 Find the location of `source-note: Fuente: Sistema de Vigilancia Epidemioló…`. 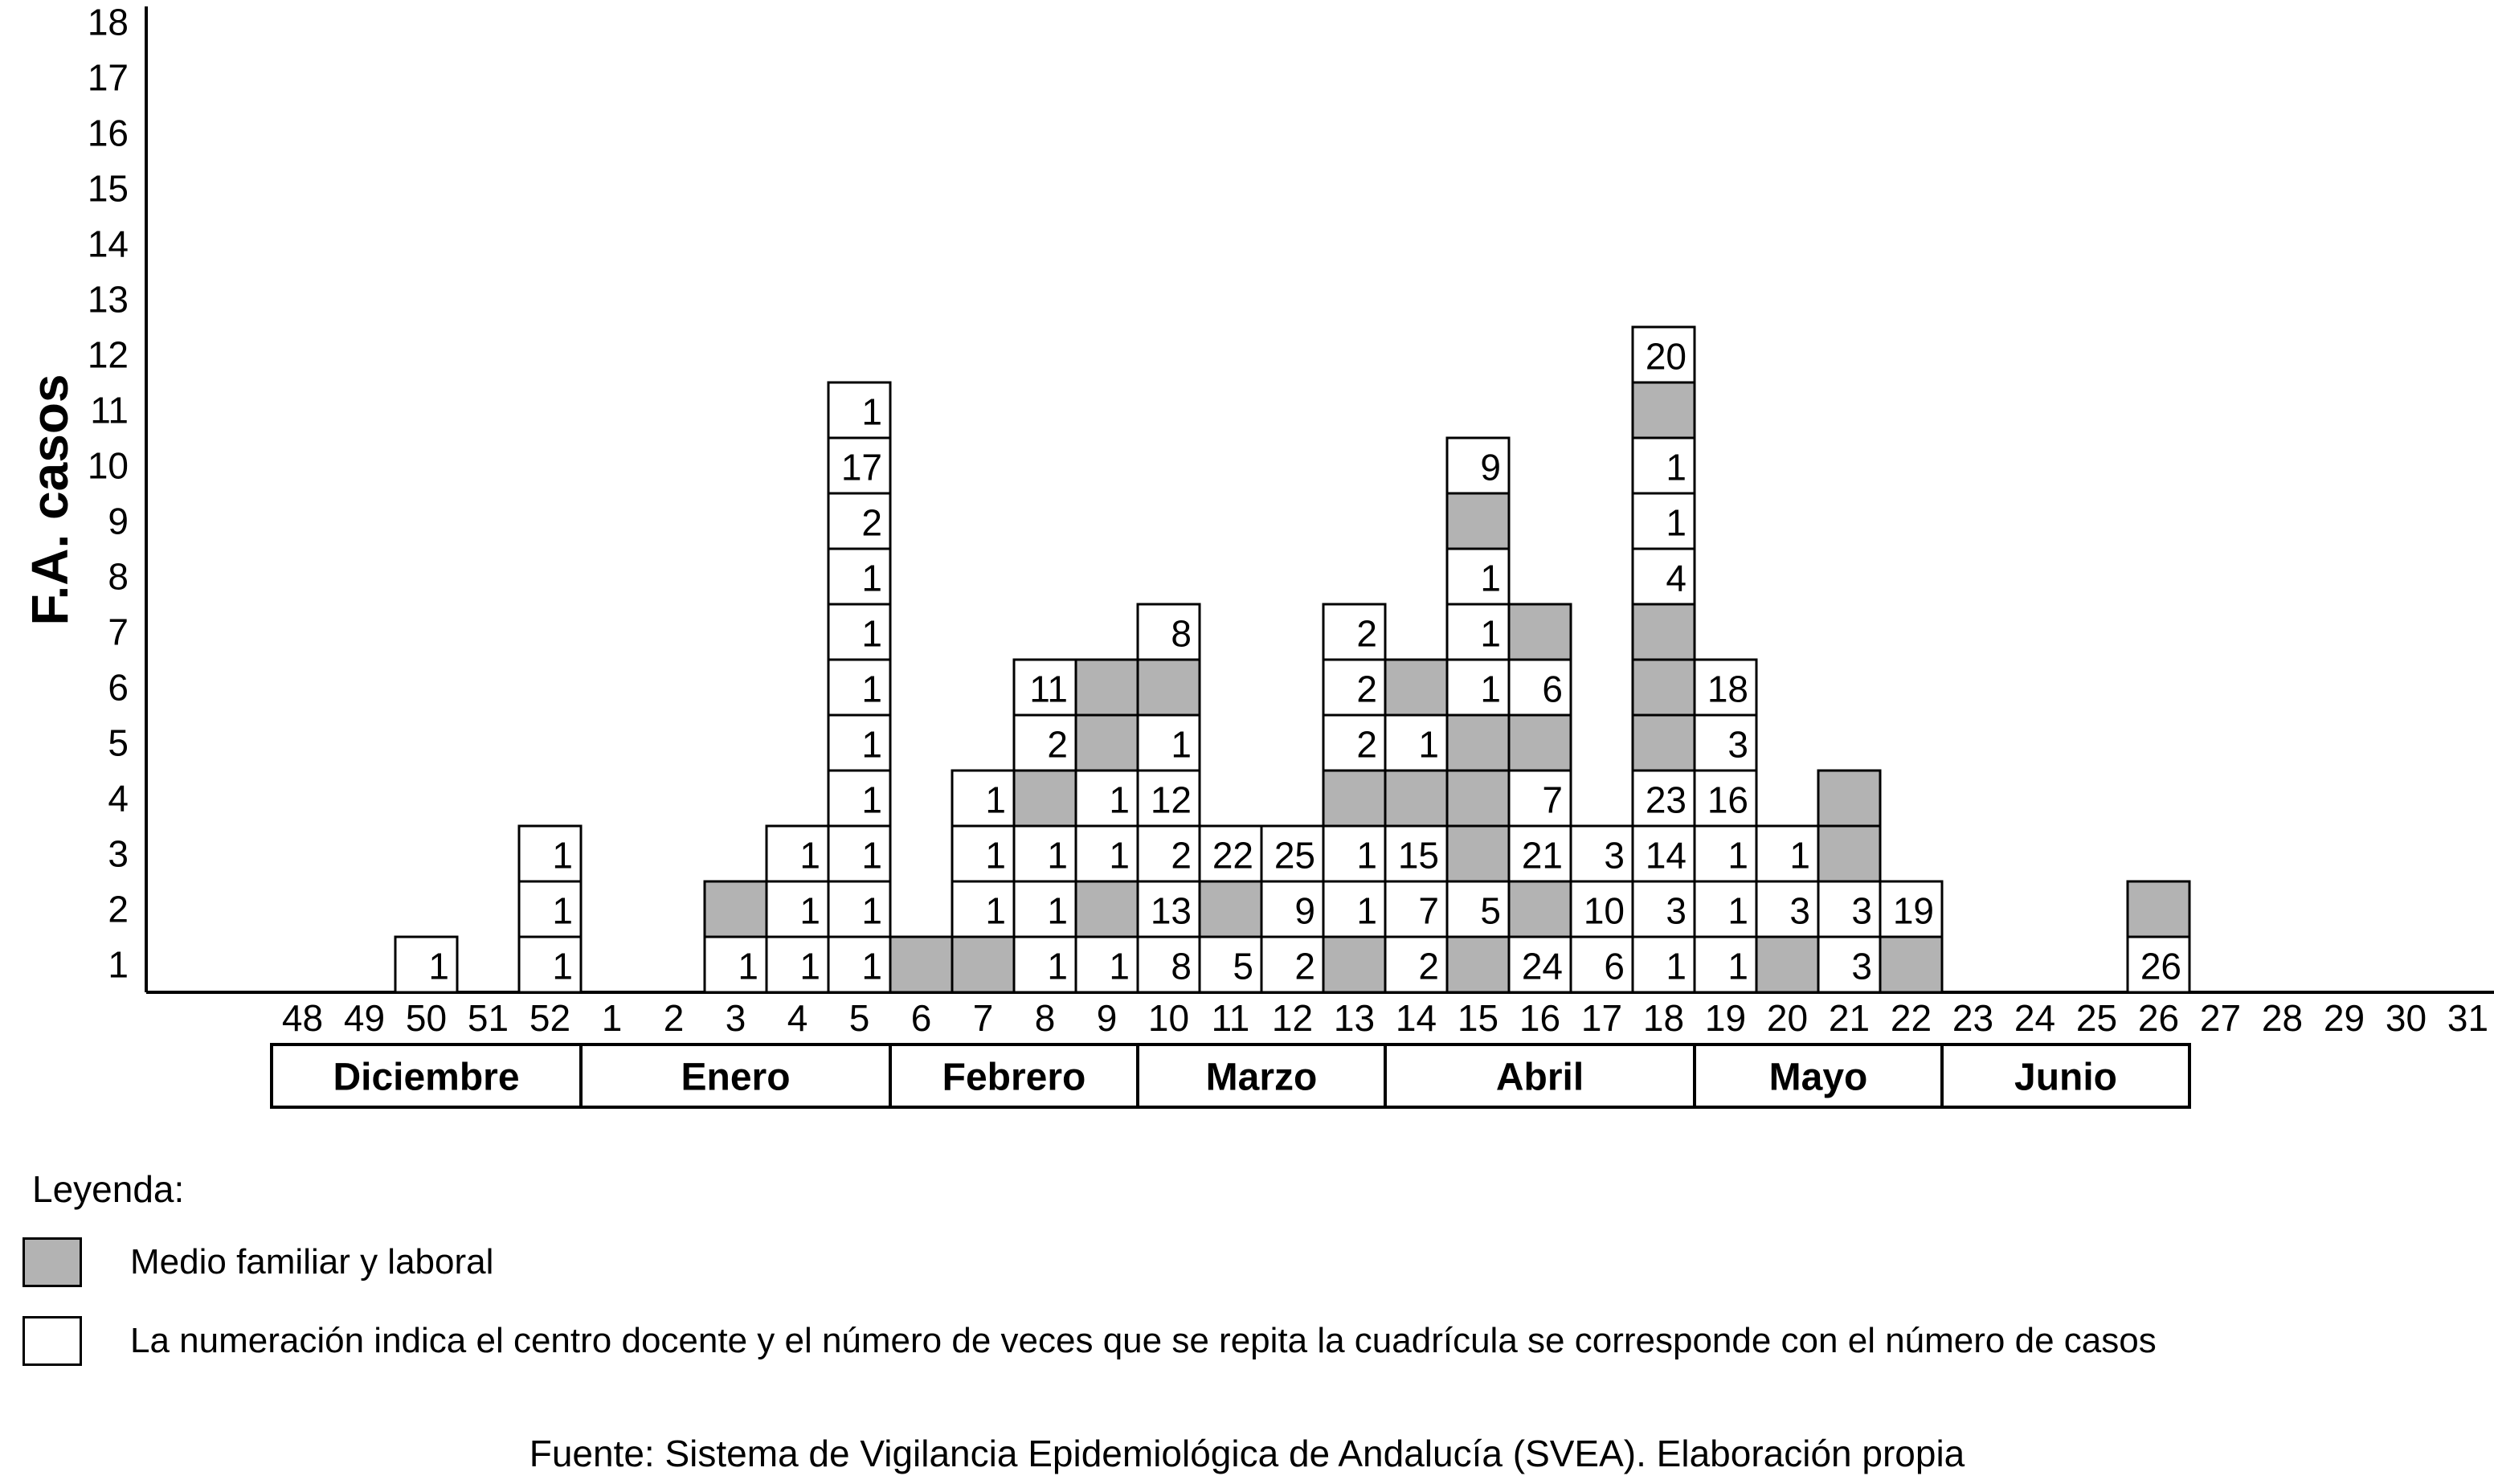

source-note: Fuente: Sistema de Vigilancia Epidemioló… is located at coordinates (1247, 1453).